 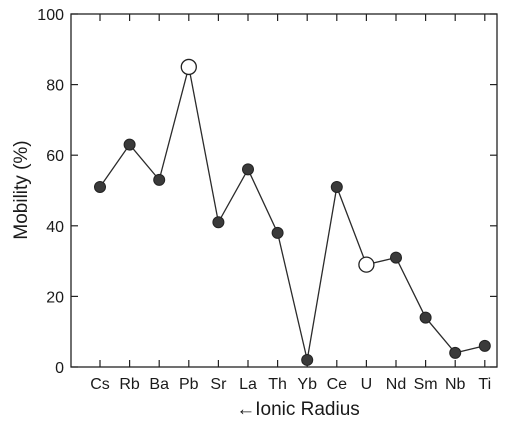 I want to click on x-tick-label: Cs, so click(x=100, y=384).